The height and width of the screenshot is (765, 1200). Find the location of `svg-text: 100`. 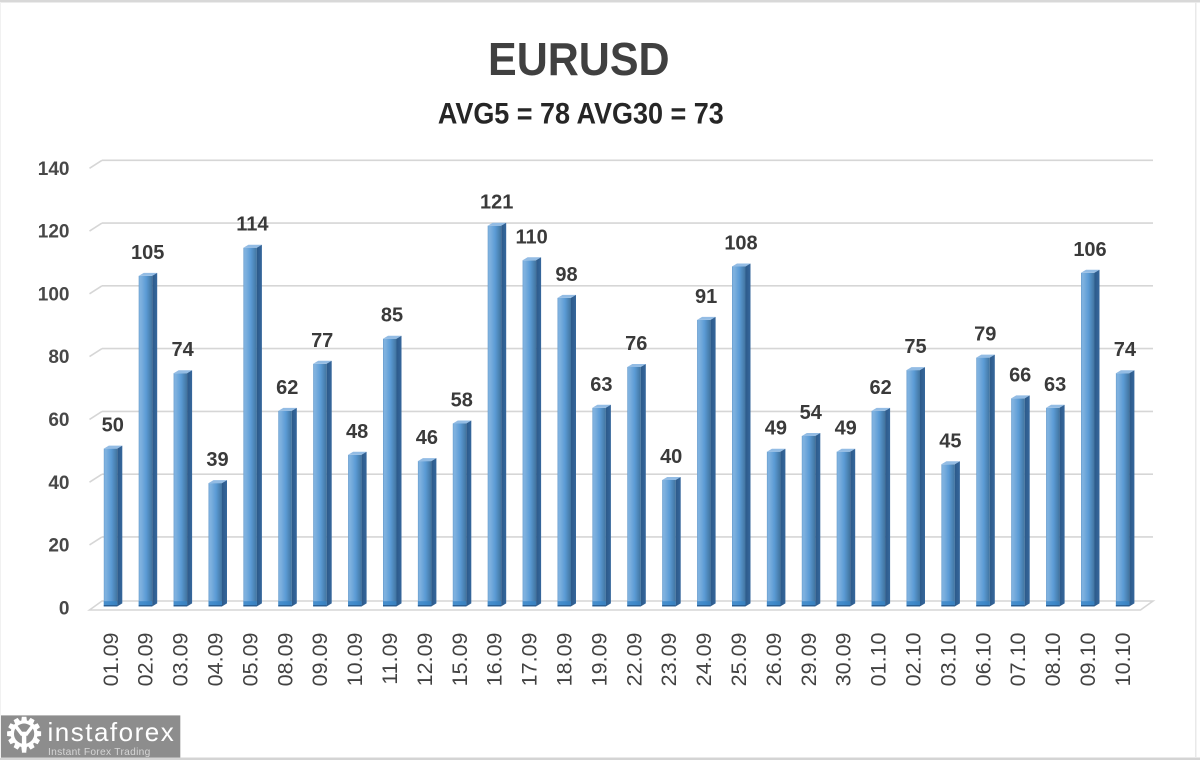

svg-text: 100 is located at coordinates (54, 294).